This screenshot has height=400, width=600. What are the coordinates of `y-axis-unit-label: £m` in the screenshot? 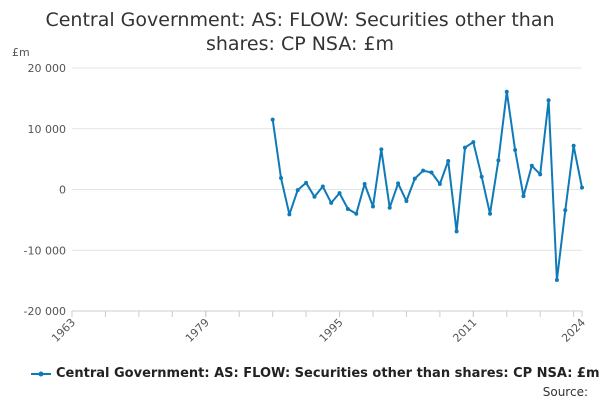 It's located at (21, 52).